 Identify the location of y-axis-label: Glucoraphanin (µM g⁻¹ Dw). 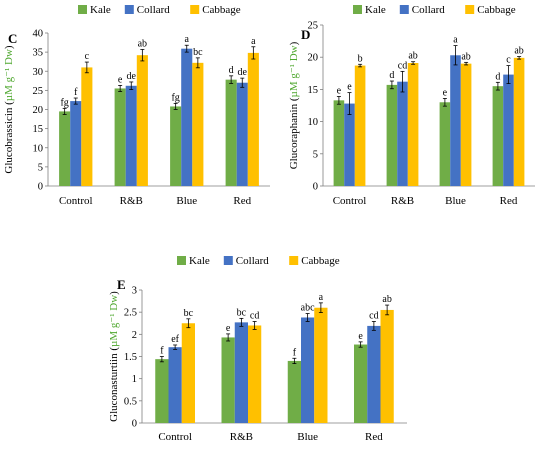
(294, 105).